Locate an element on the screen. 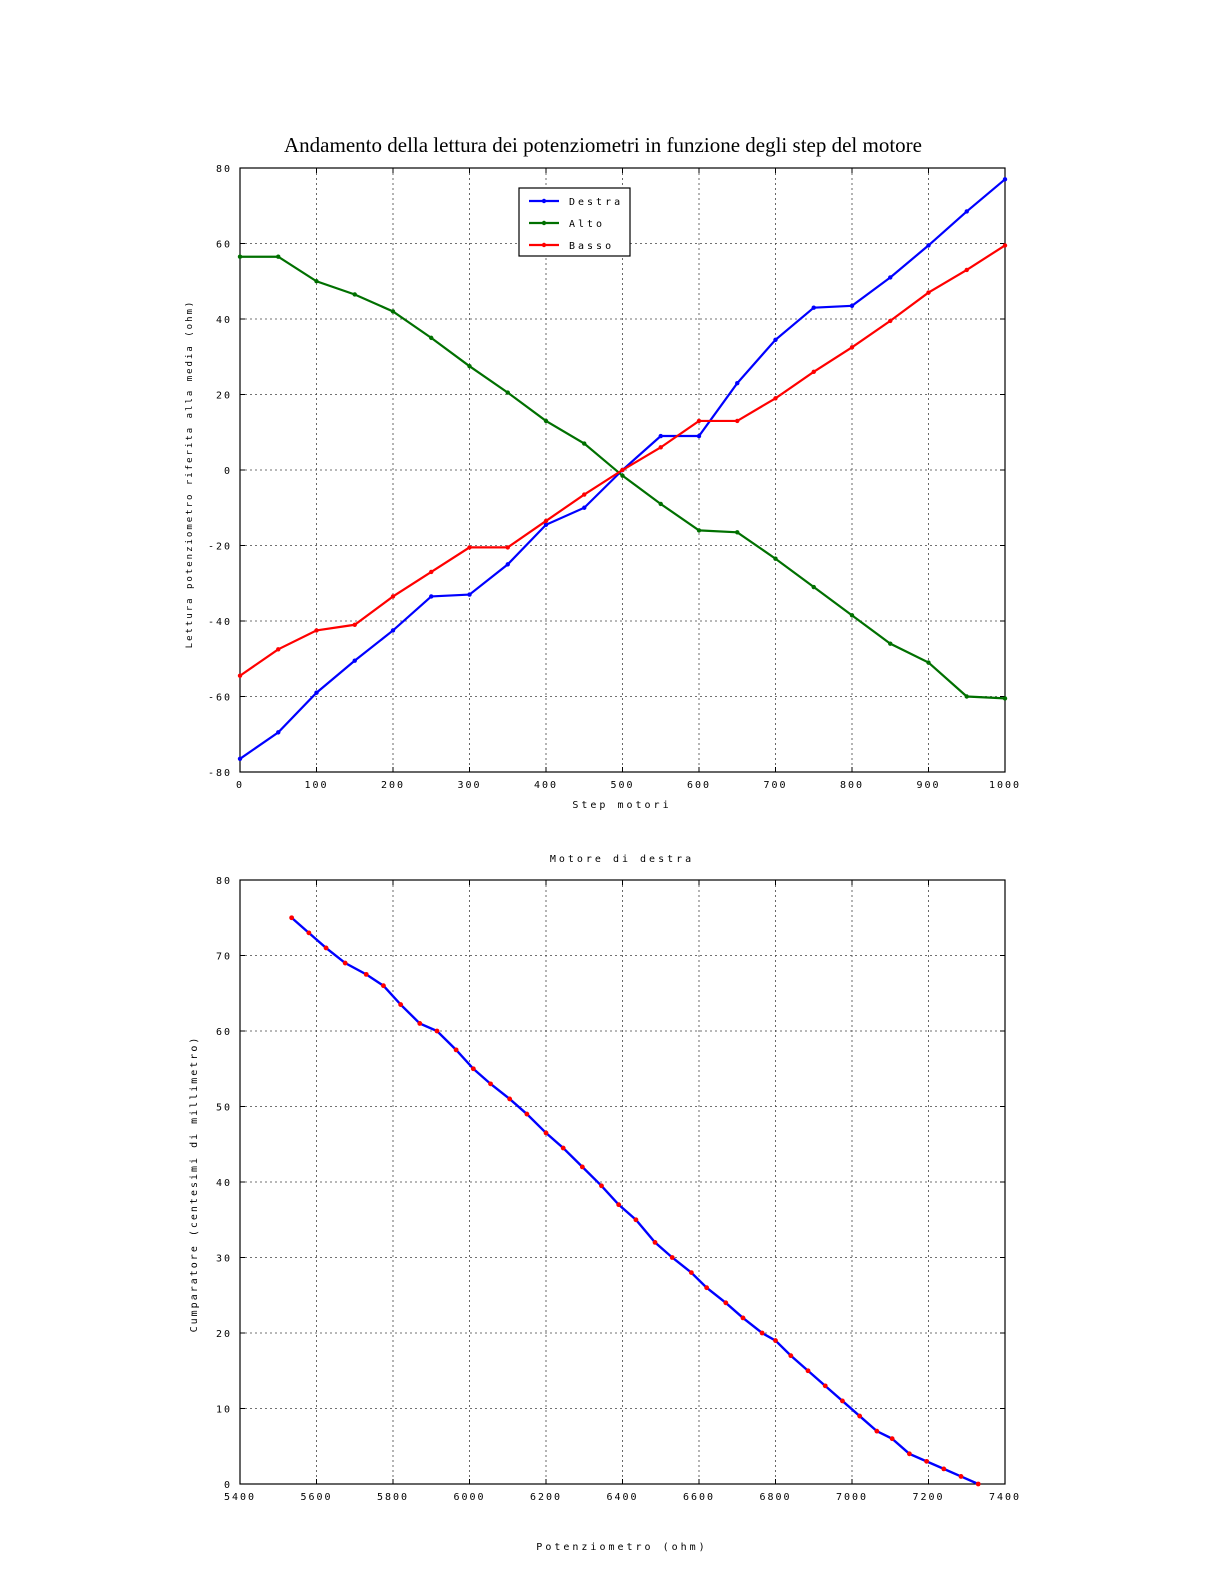  chart2-xtick-label: 6600 is located at coordinates (699, 1497).